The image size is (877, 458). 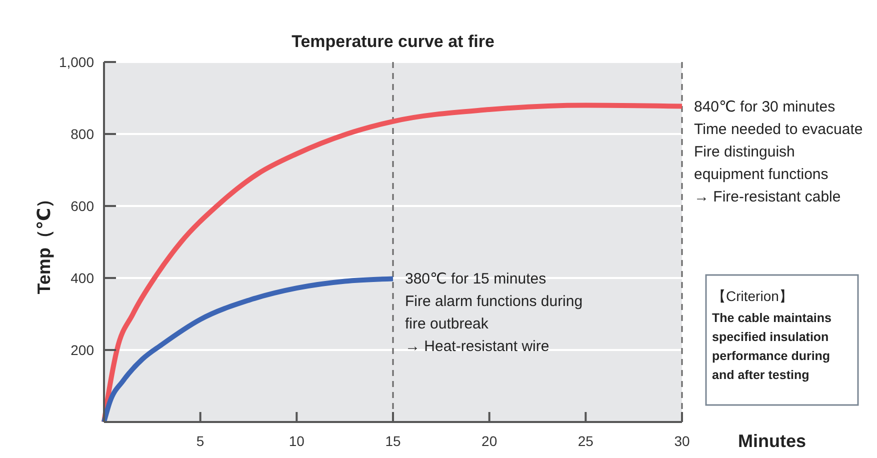 What do you see at coordinates (393, 41) in the screenshot?
I see `chart-title: Temperature curve at fire` at bounding box center [393, 41].